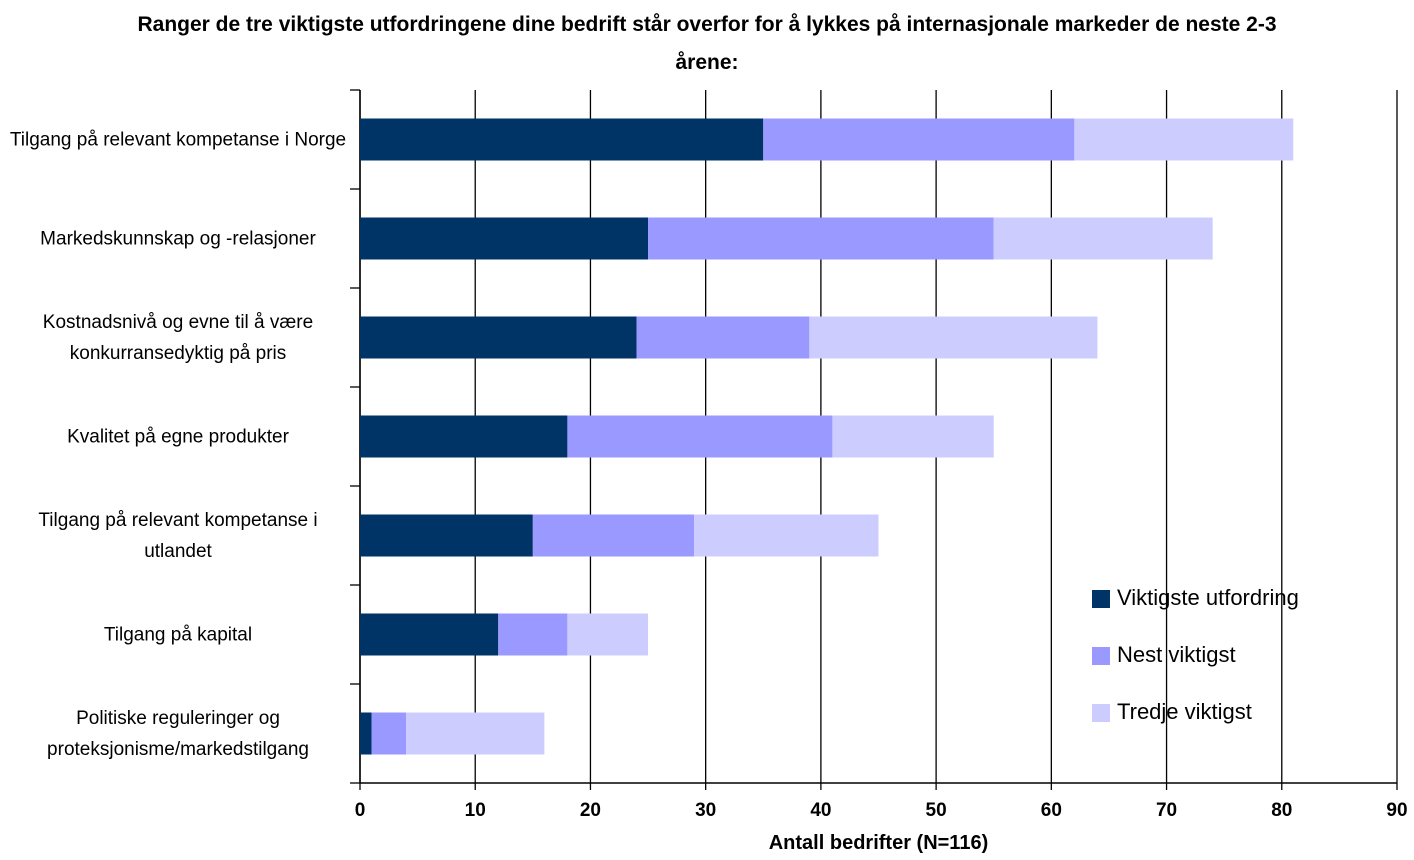 This screenshot has width=1414, height=860. What do you see at coordinates (936, 810) in the screenshot?
I see `x-tick-label: 50` at bounding box center [936, 810].